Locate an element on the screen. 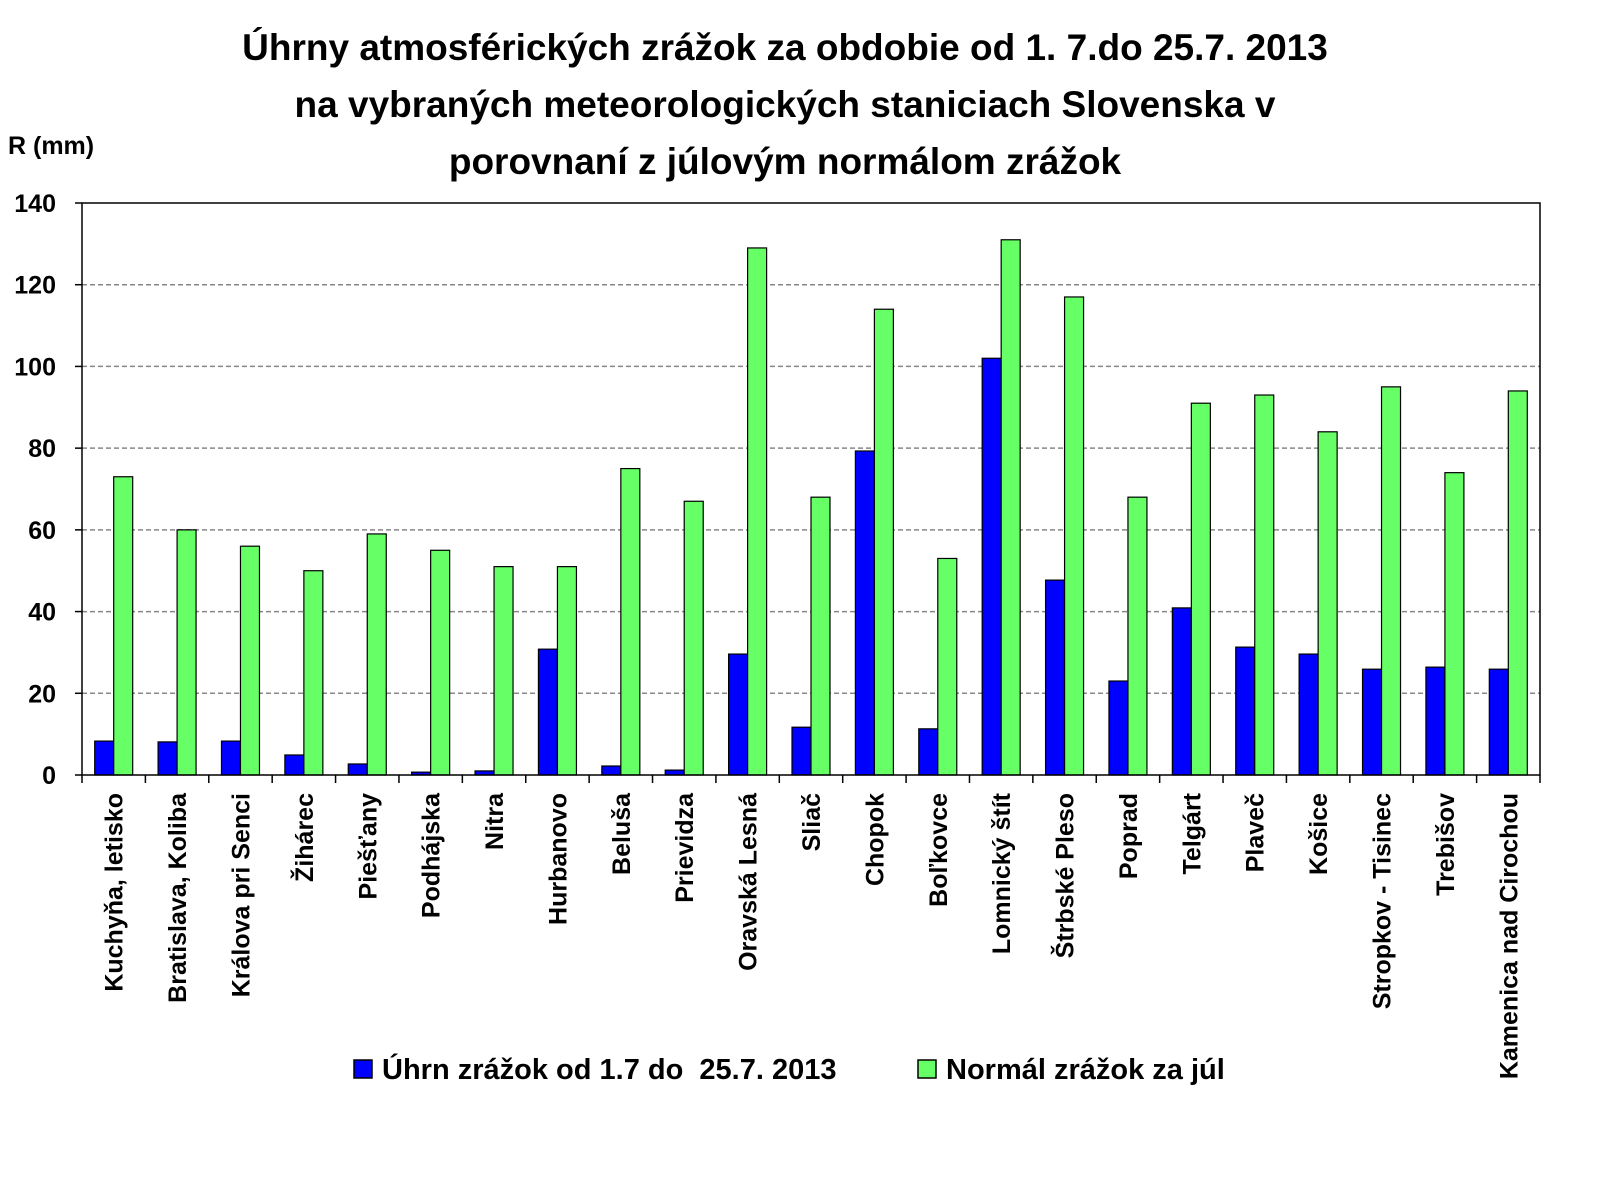 The height and width of the screenshot is (1197, 1600). y-tick-label: 0 is located at coordinates (49, 776).